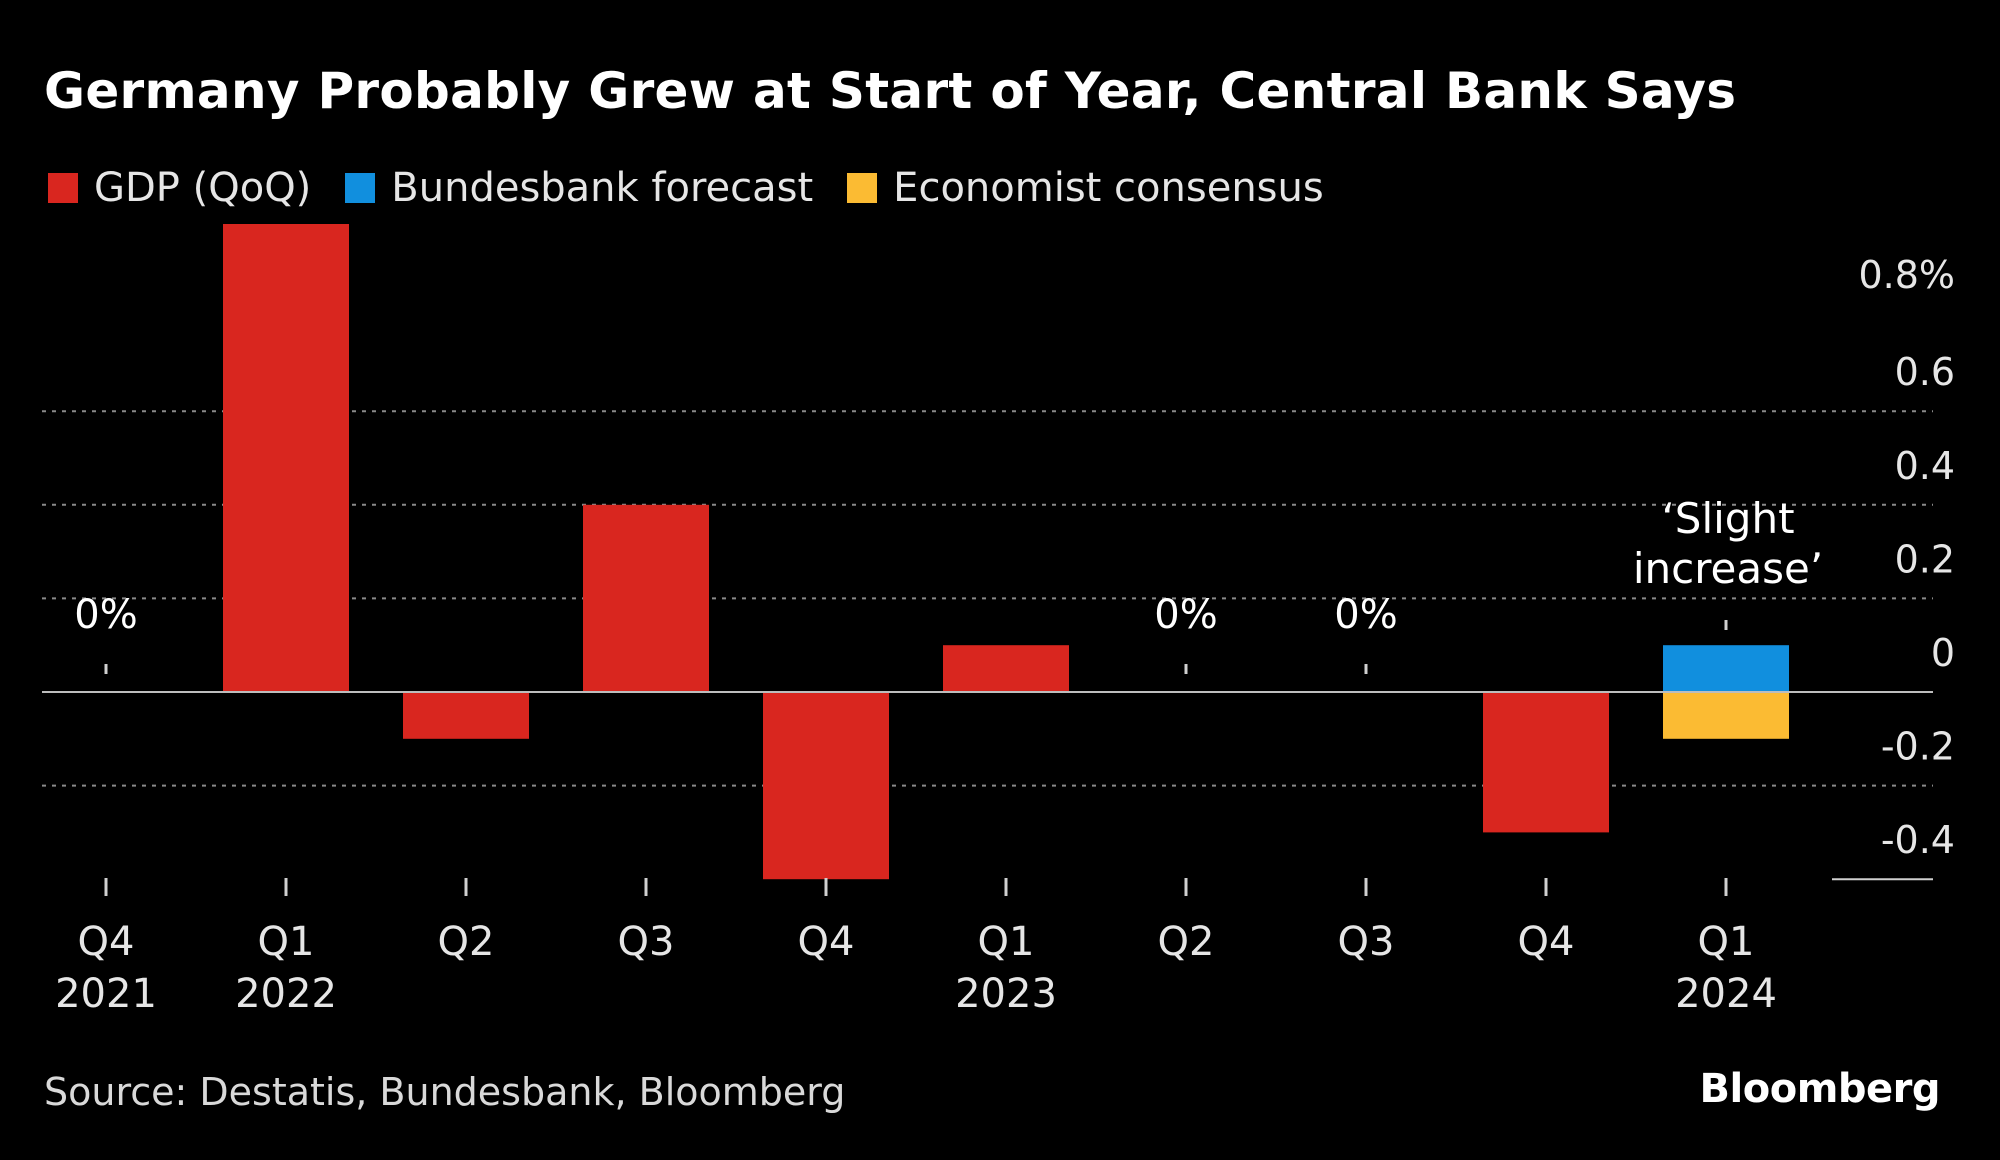 The height and width of the screenshot is (1160, 2000). I want to click on source-note: Source: Destatis, Bundesbank, Bloomberg, so click(445, 1092).